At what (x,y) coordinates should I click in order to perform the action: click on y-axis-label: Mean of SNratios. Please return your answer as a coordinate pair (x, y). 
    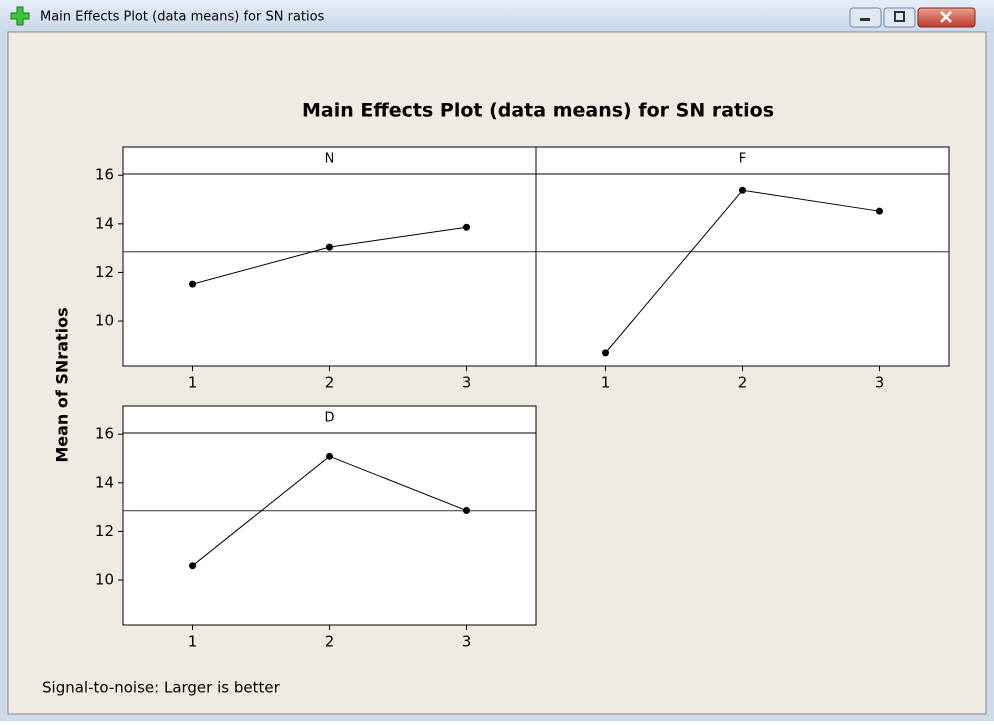
    Looking at the image, I should click on (62, 384).